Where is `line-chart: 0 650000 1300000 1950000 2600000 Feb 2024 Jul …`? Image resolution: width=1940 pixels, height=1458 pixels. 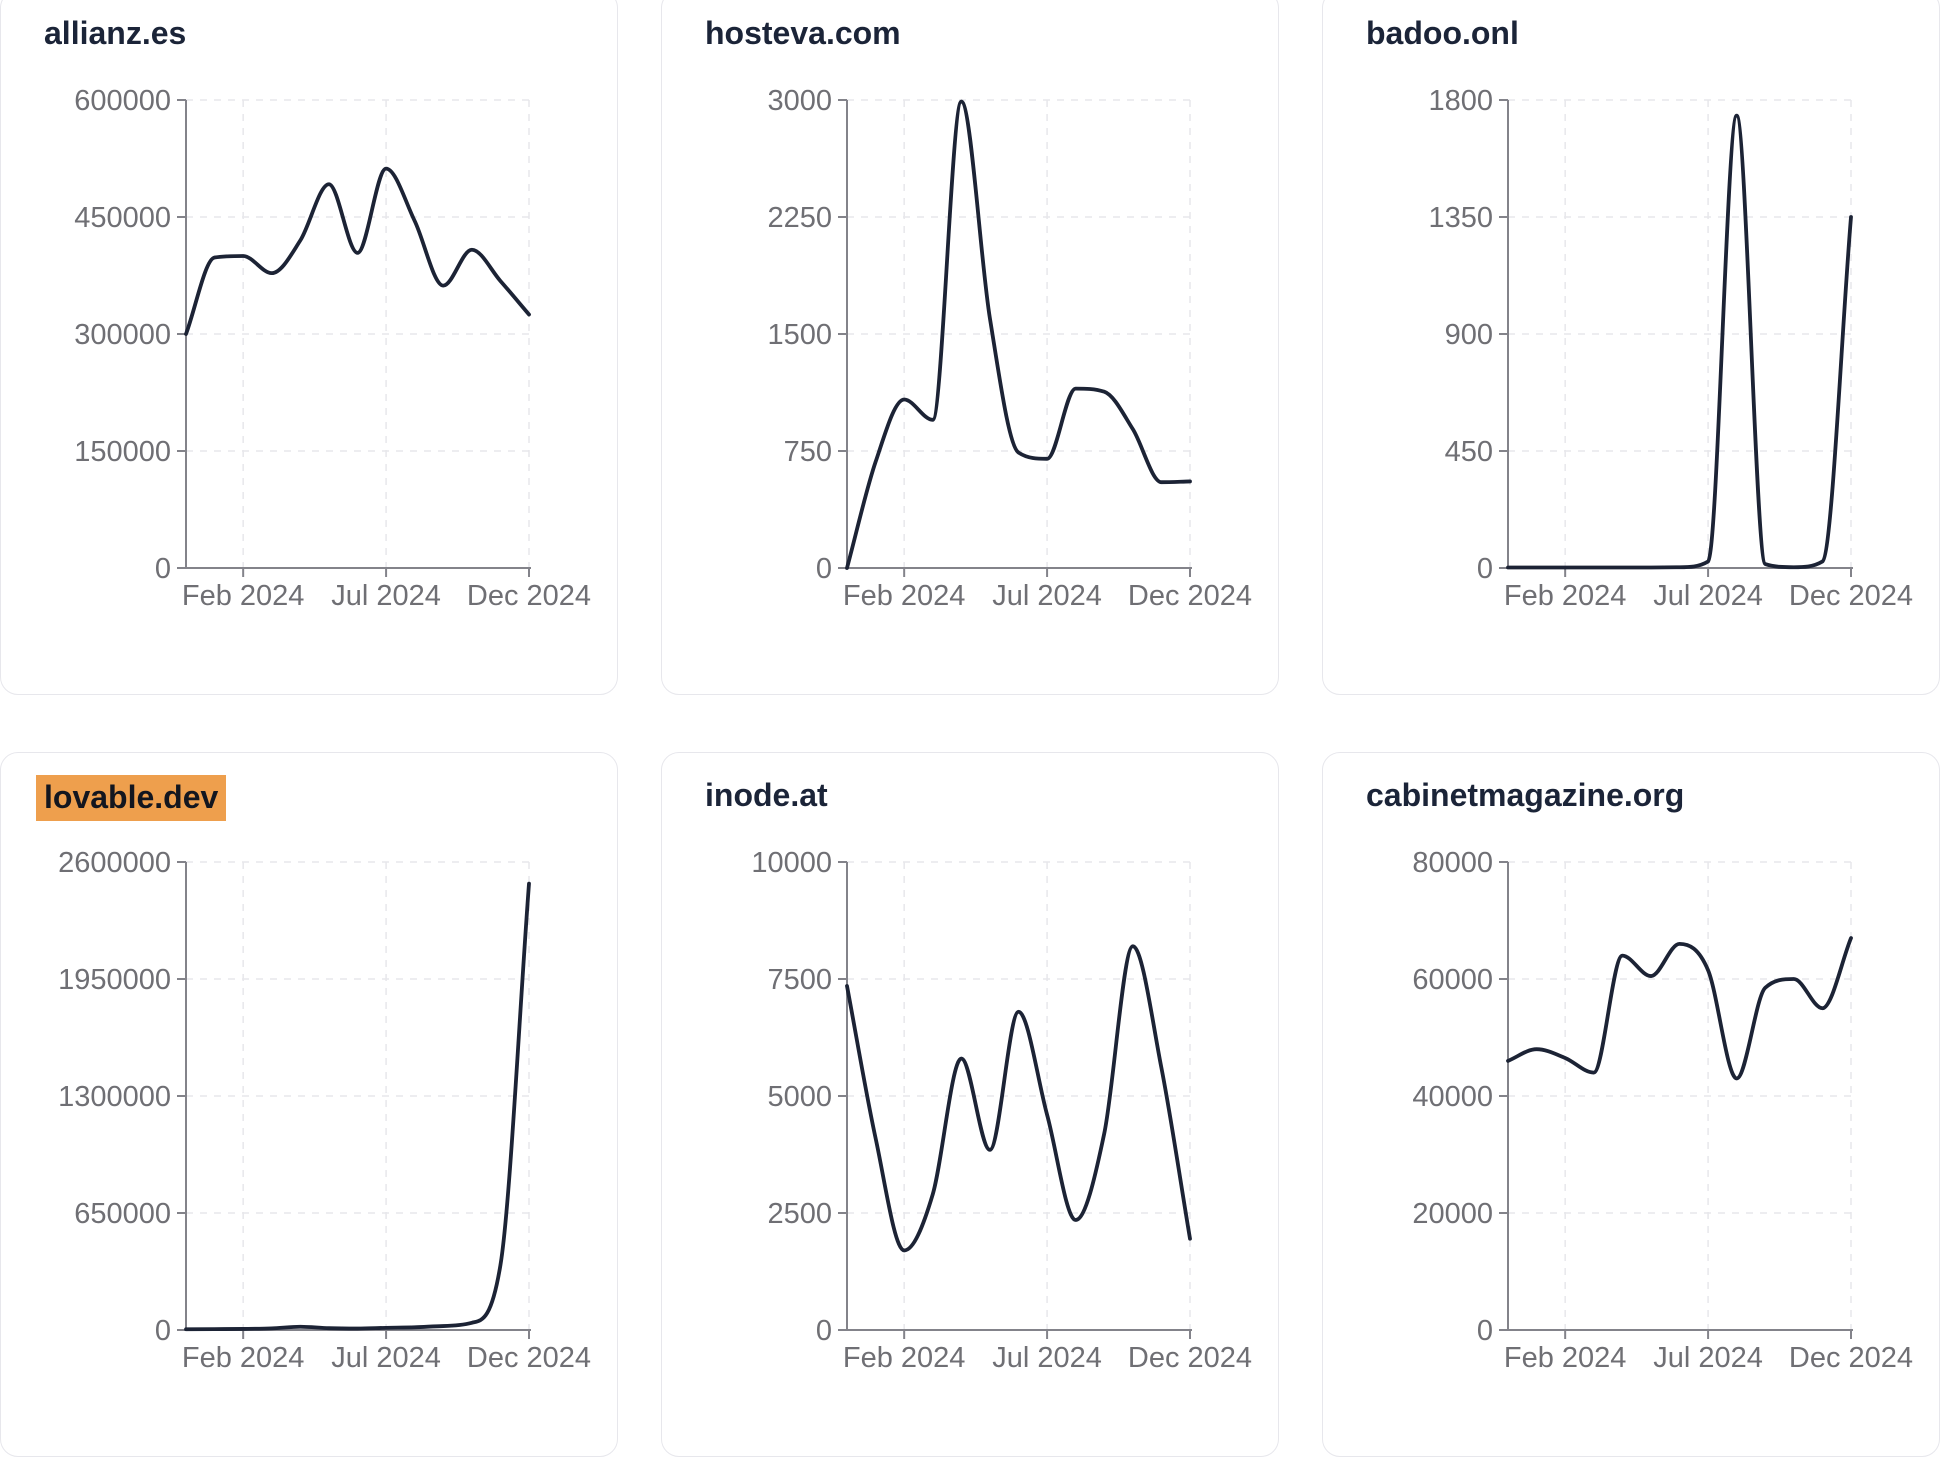
line-chart: 0 650000 1300000 1950000 2600000 Feb 2024 Jul … is located at coordinates (324, 1110).